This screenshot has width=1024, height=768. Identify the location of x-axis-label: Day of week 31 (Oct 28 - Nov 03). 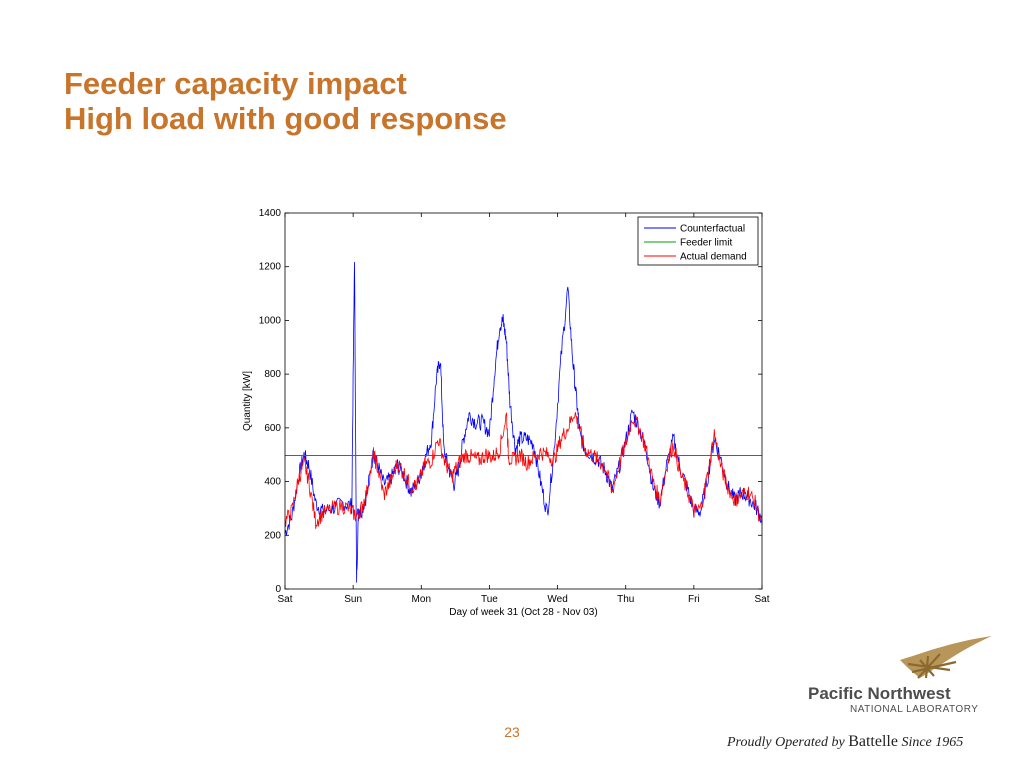
(523, 612).